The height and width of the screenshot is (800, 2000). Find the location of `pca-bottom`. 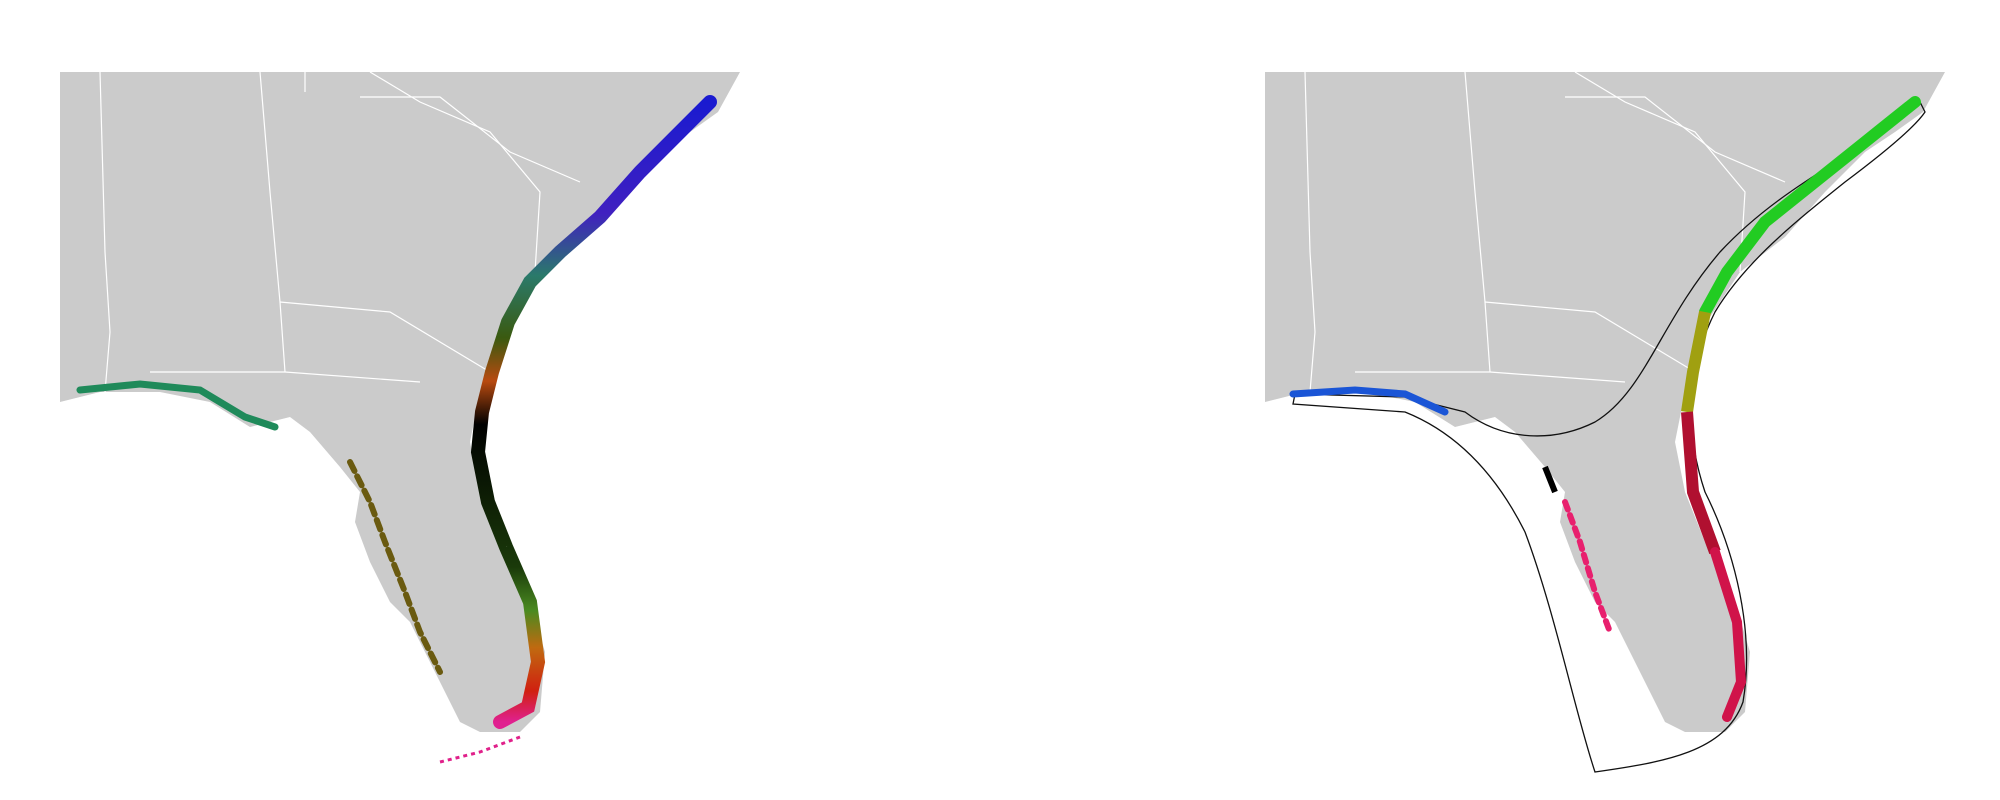

pca-bottom is located at coordinates (1015, 613).